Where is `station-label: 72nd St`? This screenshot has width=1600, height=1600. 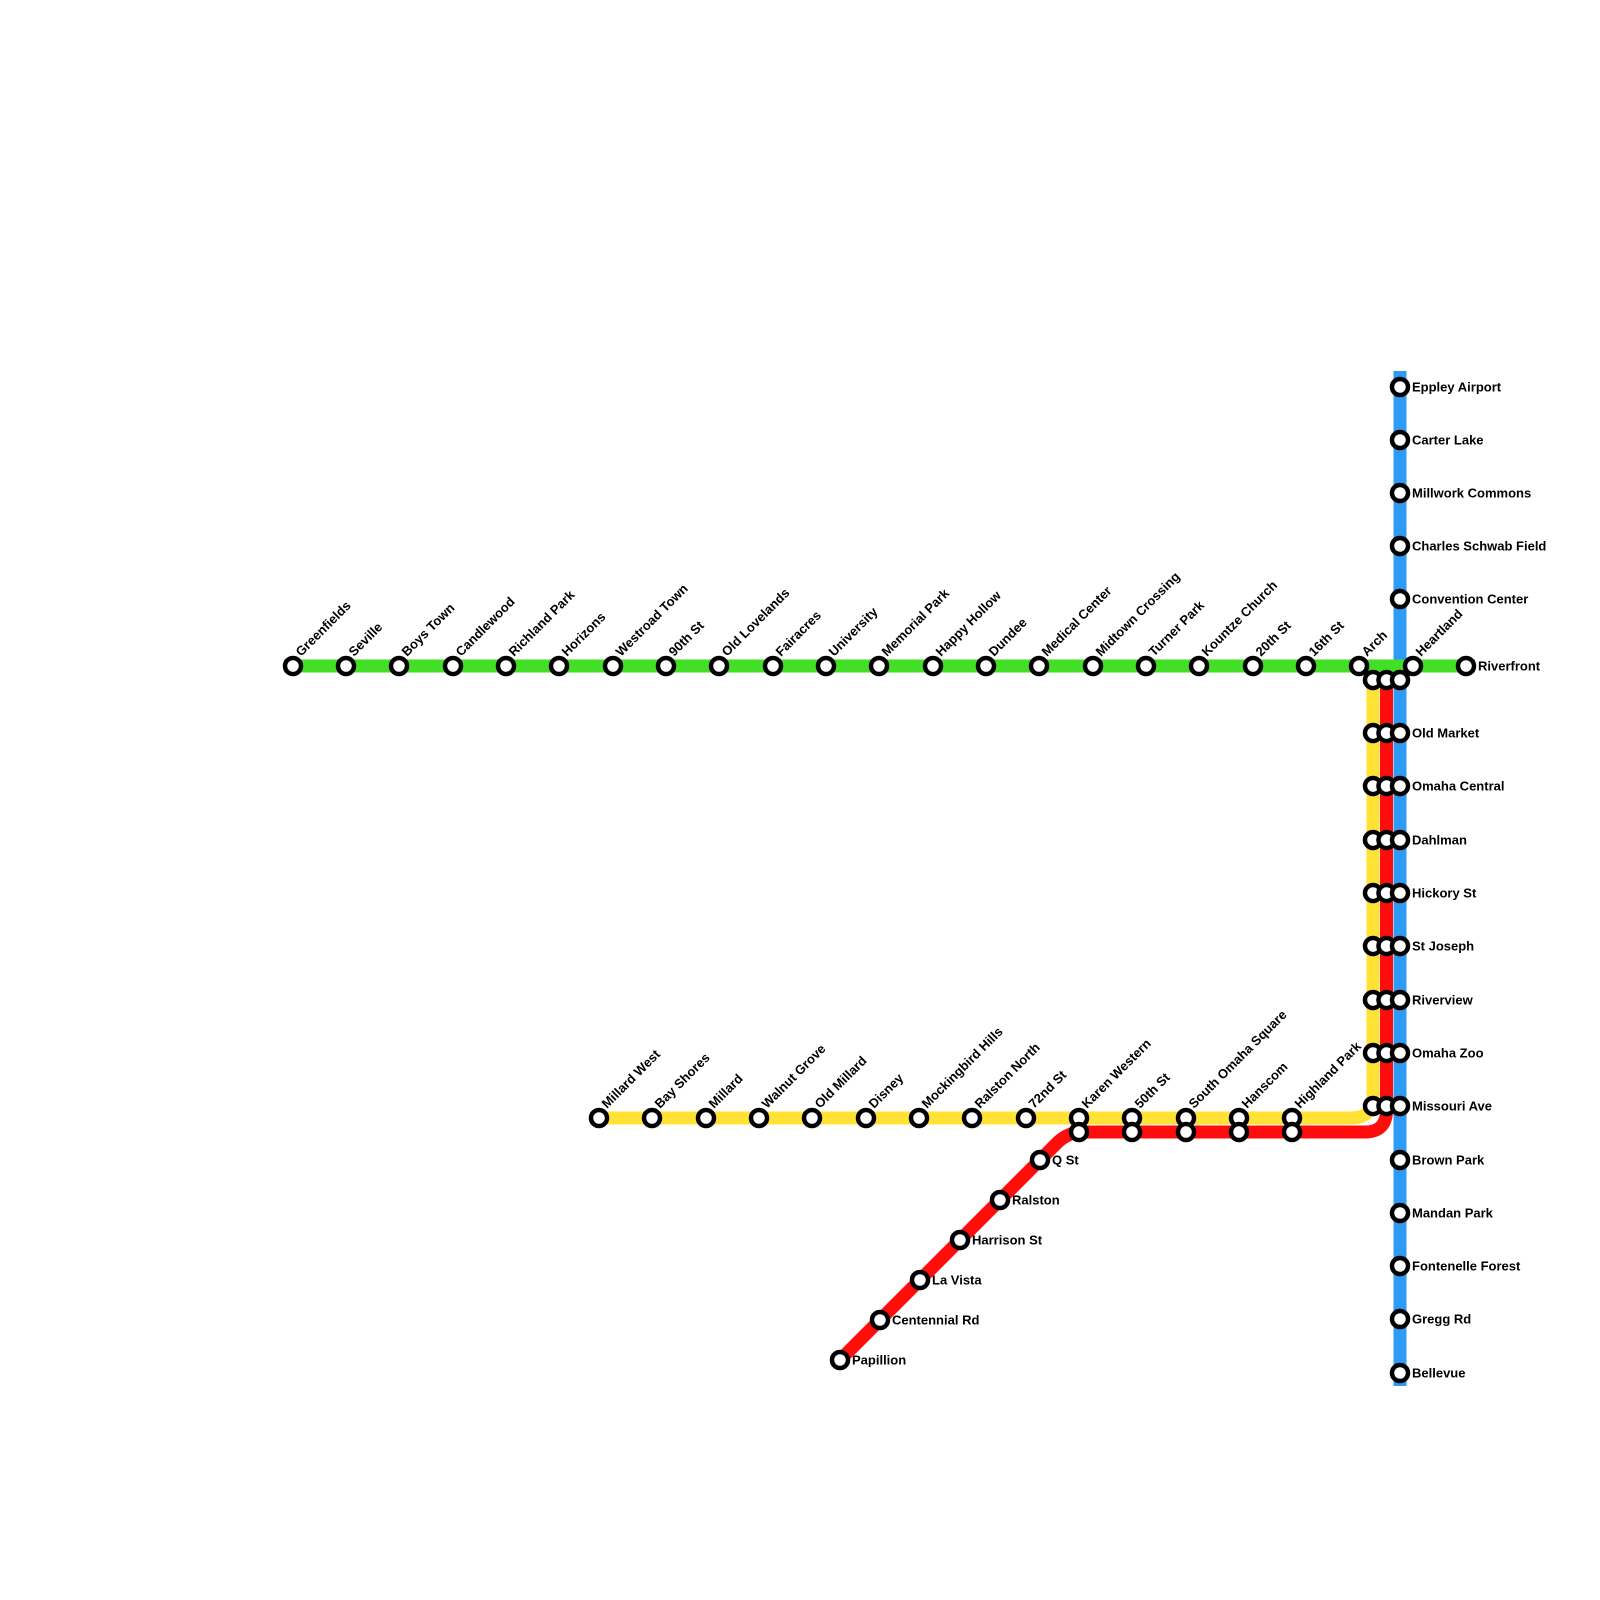 station-label: 72nd St is located at coordinates (1048, 1089).